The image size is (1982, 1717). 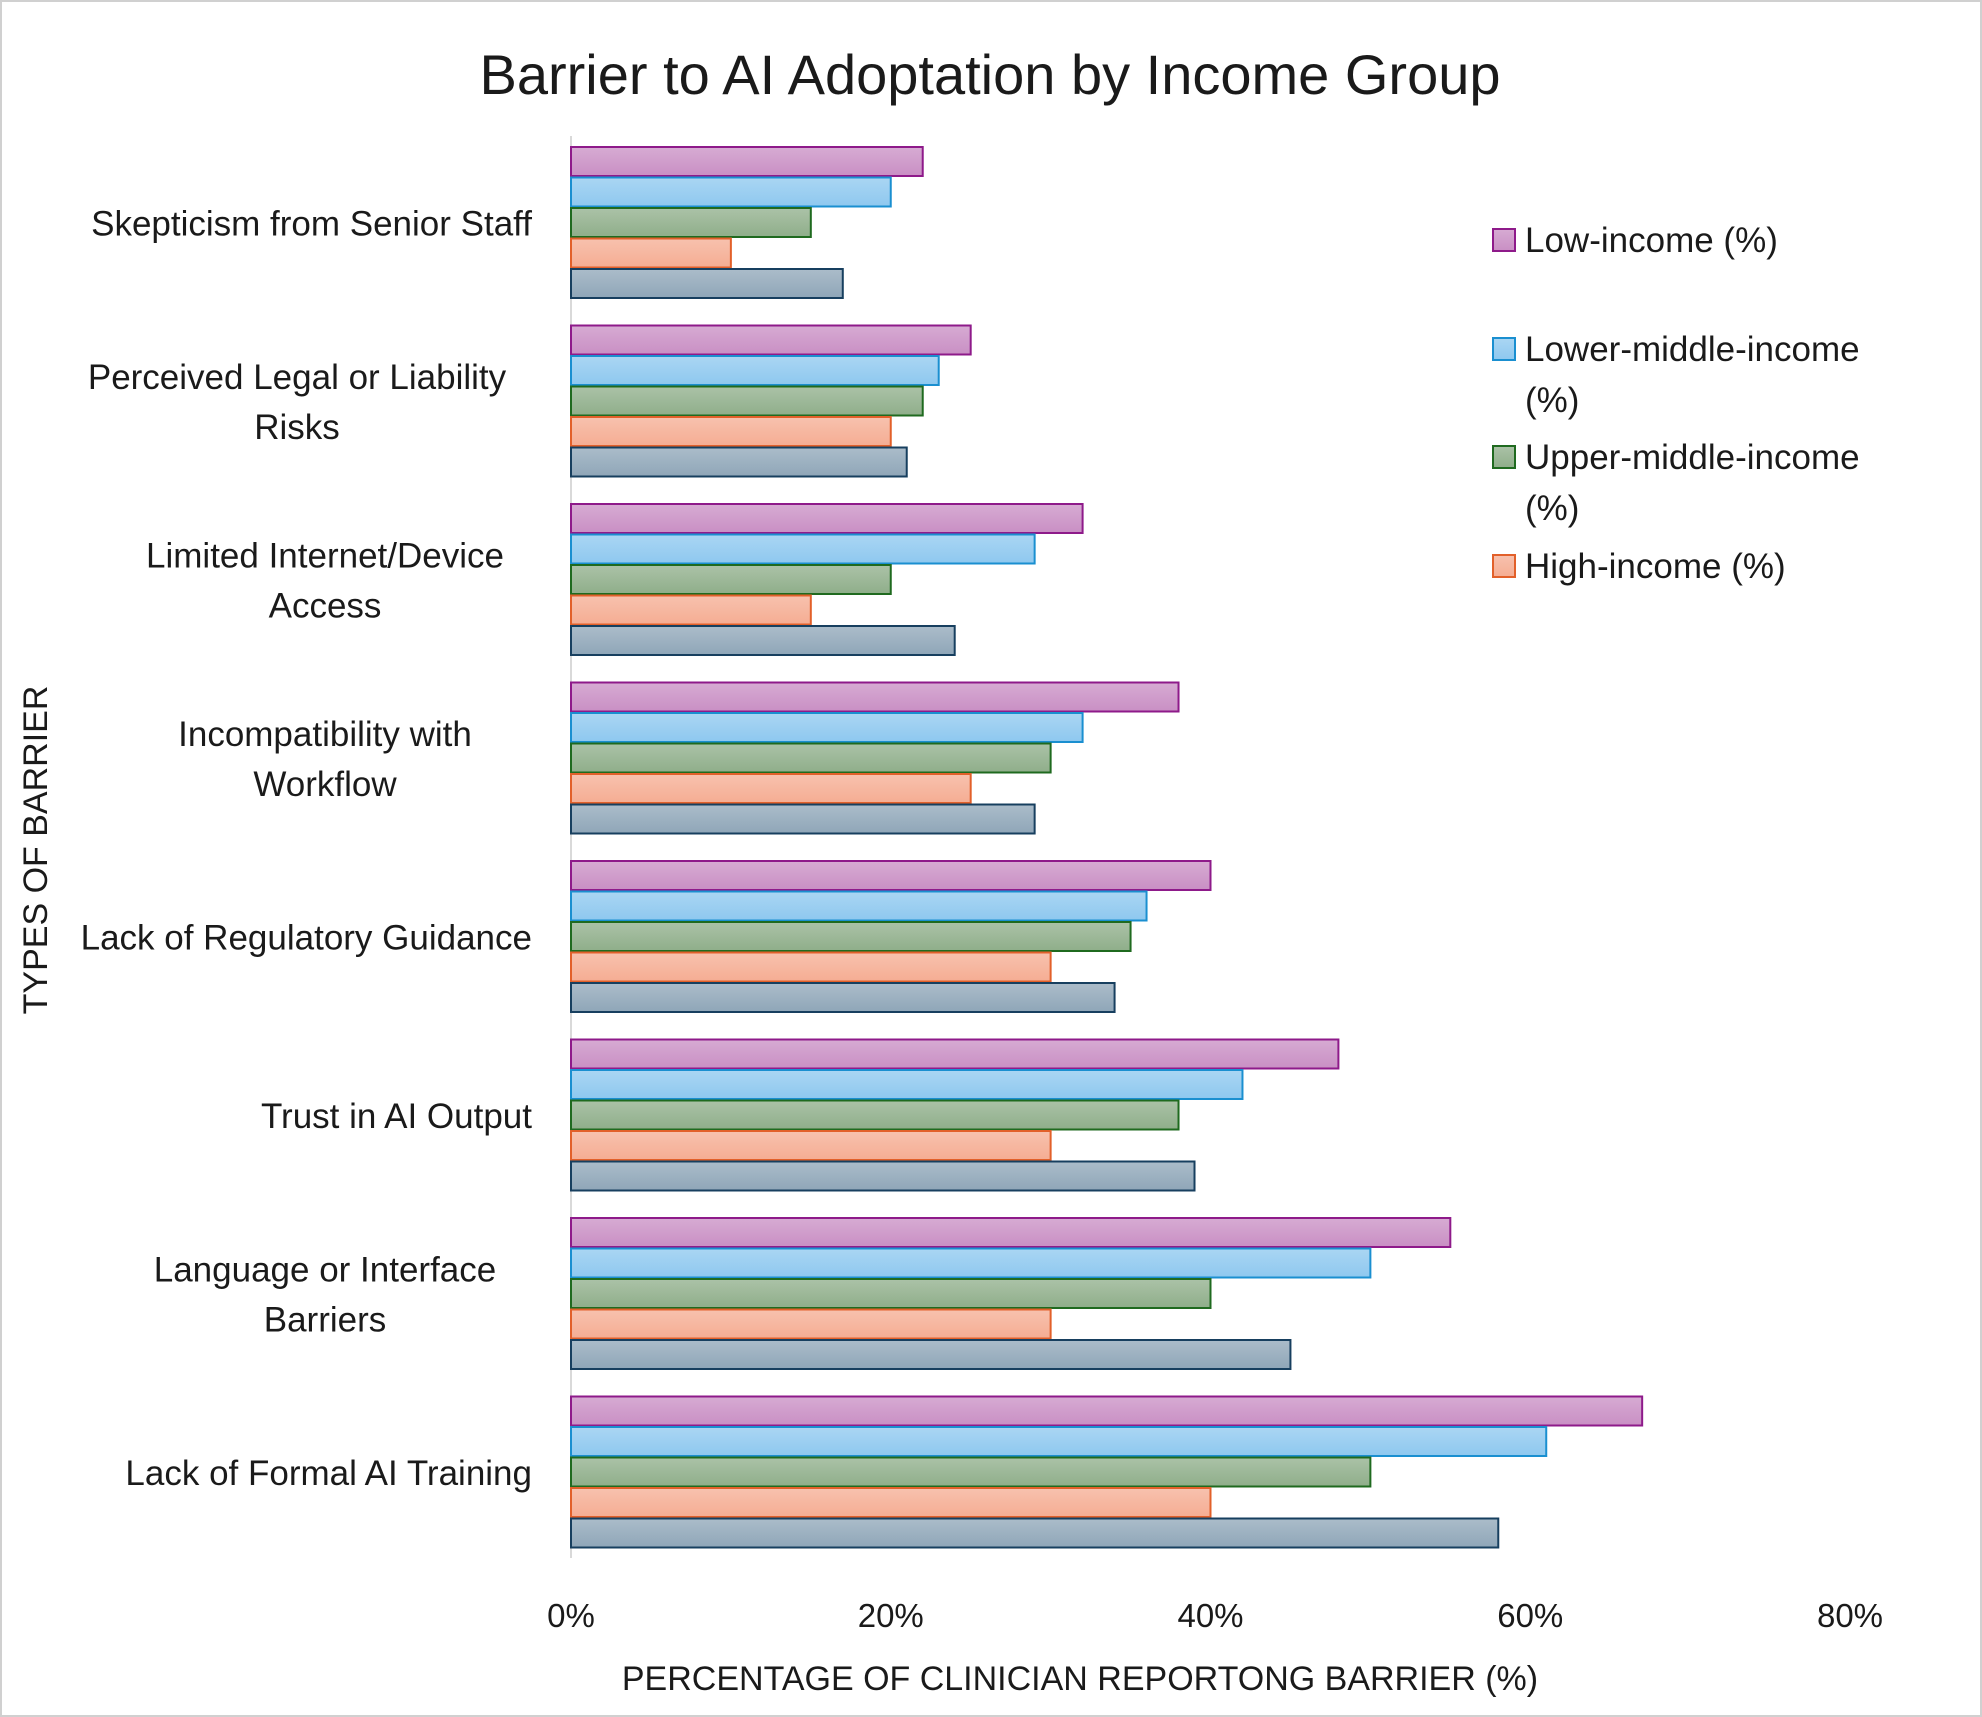 What do you see at coordinates (771, 788) in the screenshot?
I see `bar-incompatibility-with-workflow-high-income` at bounding box center [771, 788].